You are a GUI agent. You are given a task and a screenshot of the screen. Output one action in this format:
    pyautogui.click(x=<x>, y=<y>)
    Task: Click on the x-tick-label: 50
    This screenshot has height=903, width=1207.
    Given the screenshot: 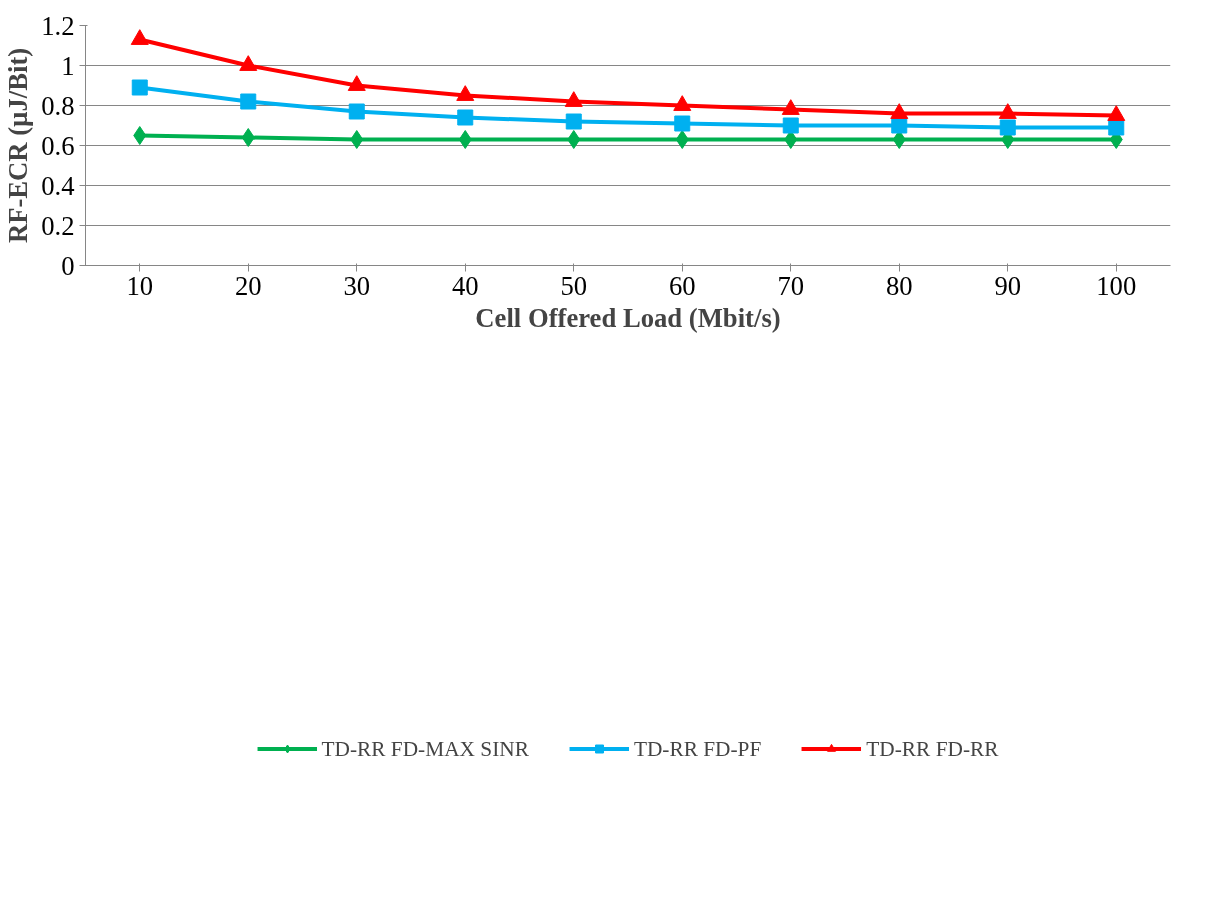 What is the action you would take?
    pyautogui.click(x=574, y=285)
    